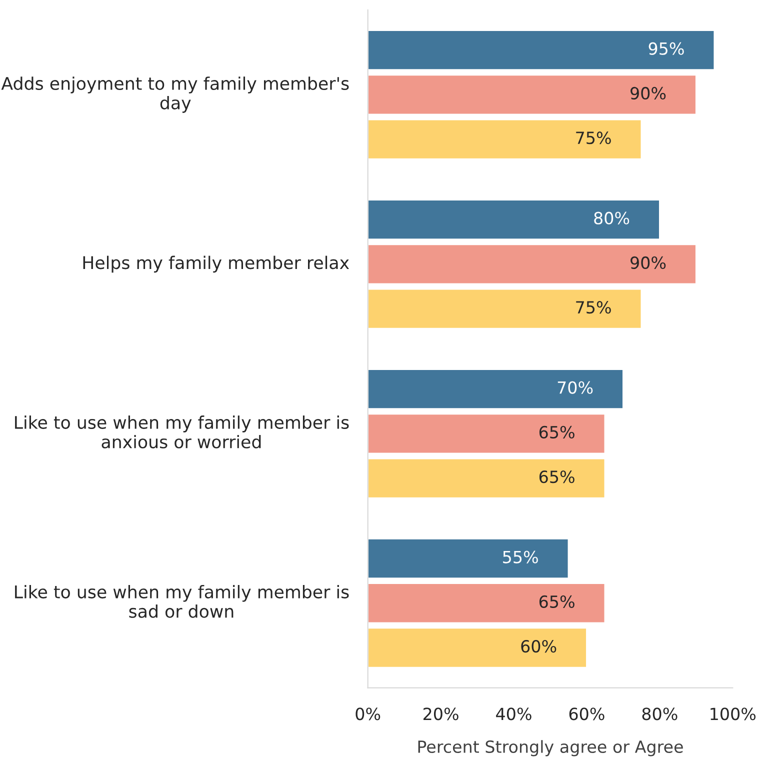 The image size is (760, 766). I want to click on x-tick-label: 0%, so click(368, 714).